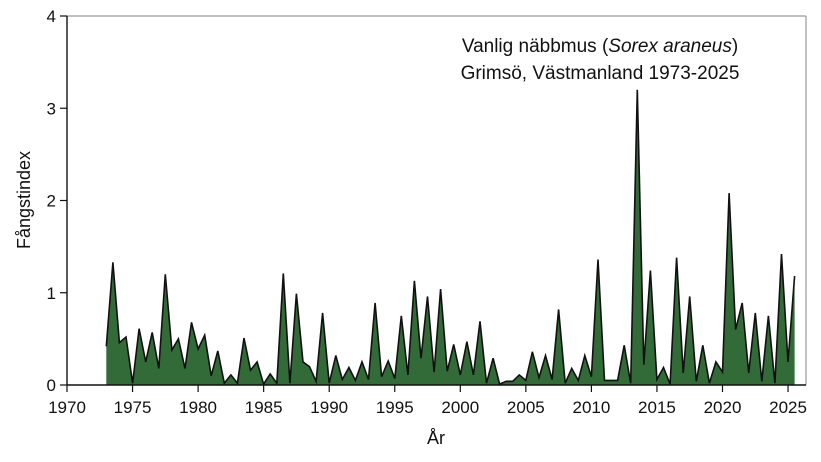 The height and width of the screenshot is (462, 821). I want to click on title-line-1: Vanlig näbbmus (Sorex araneus), so click(600, 46).